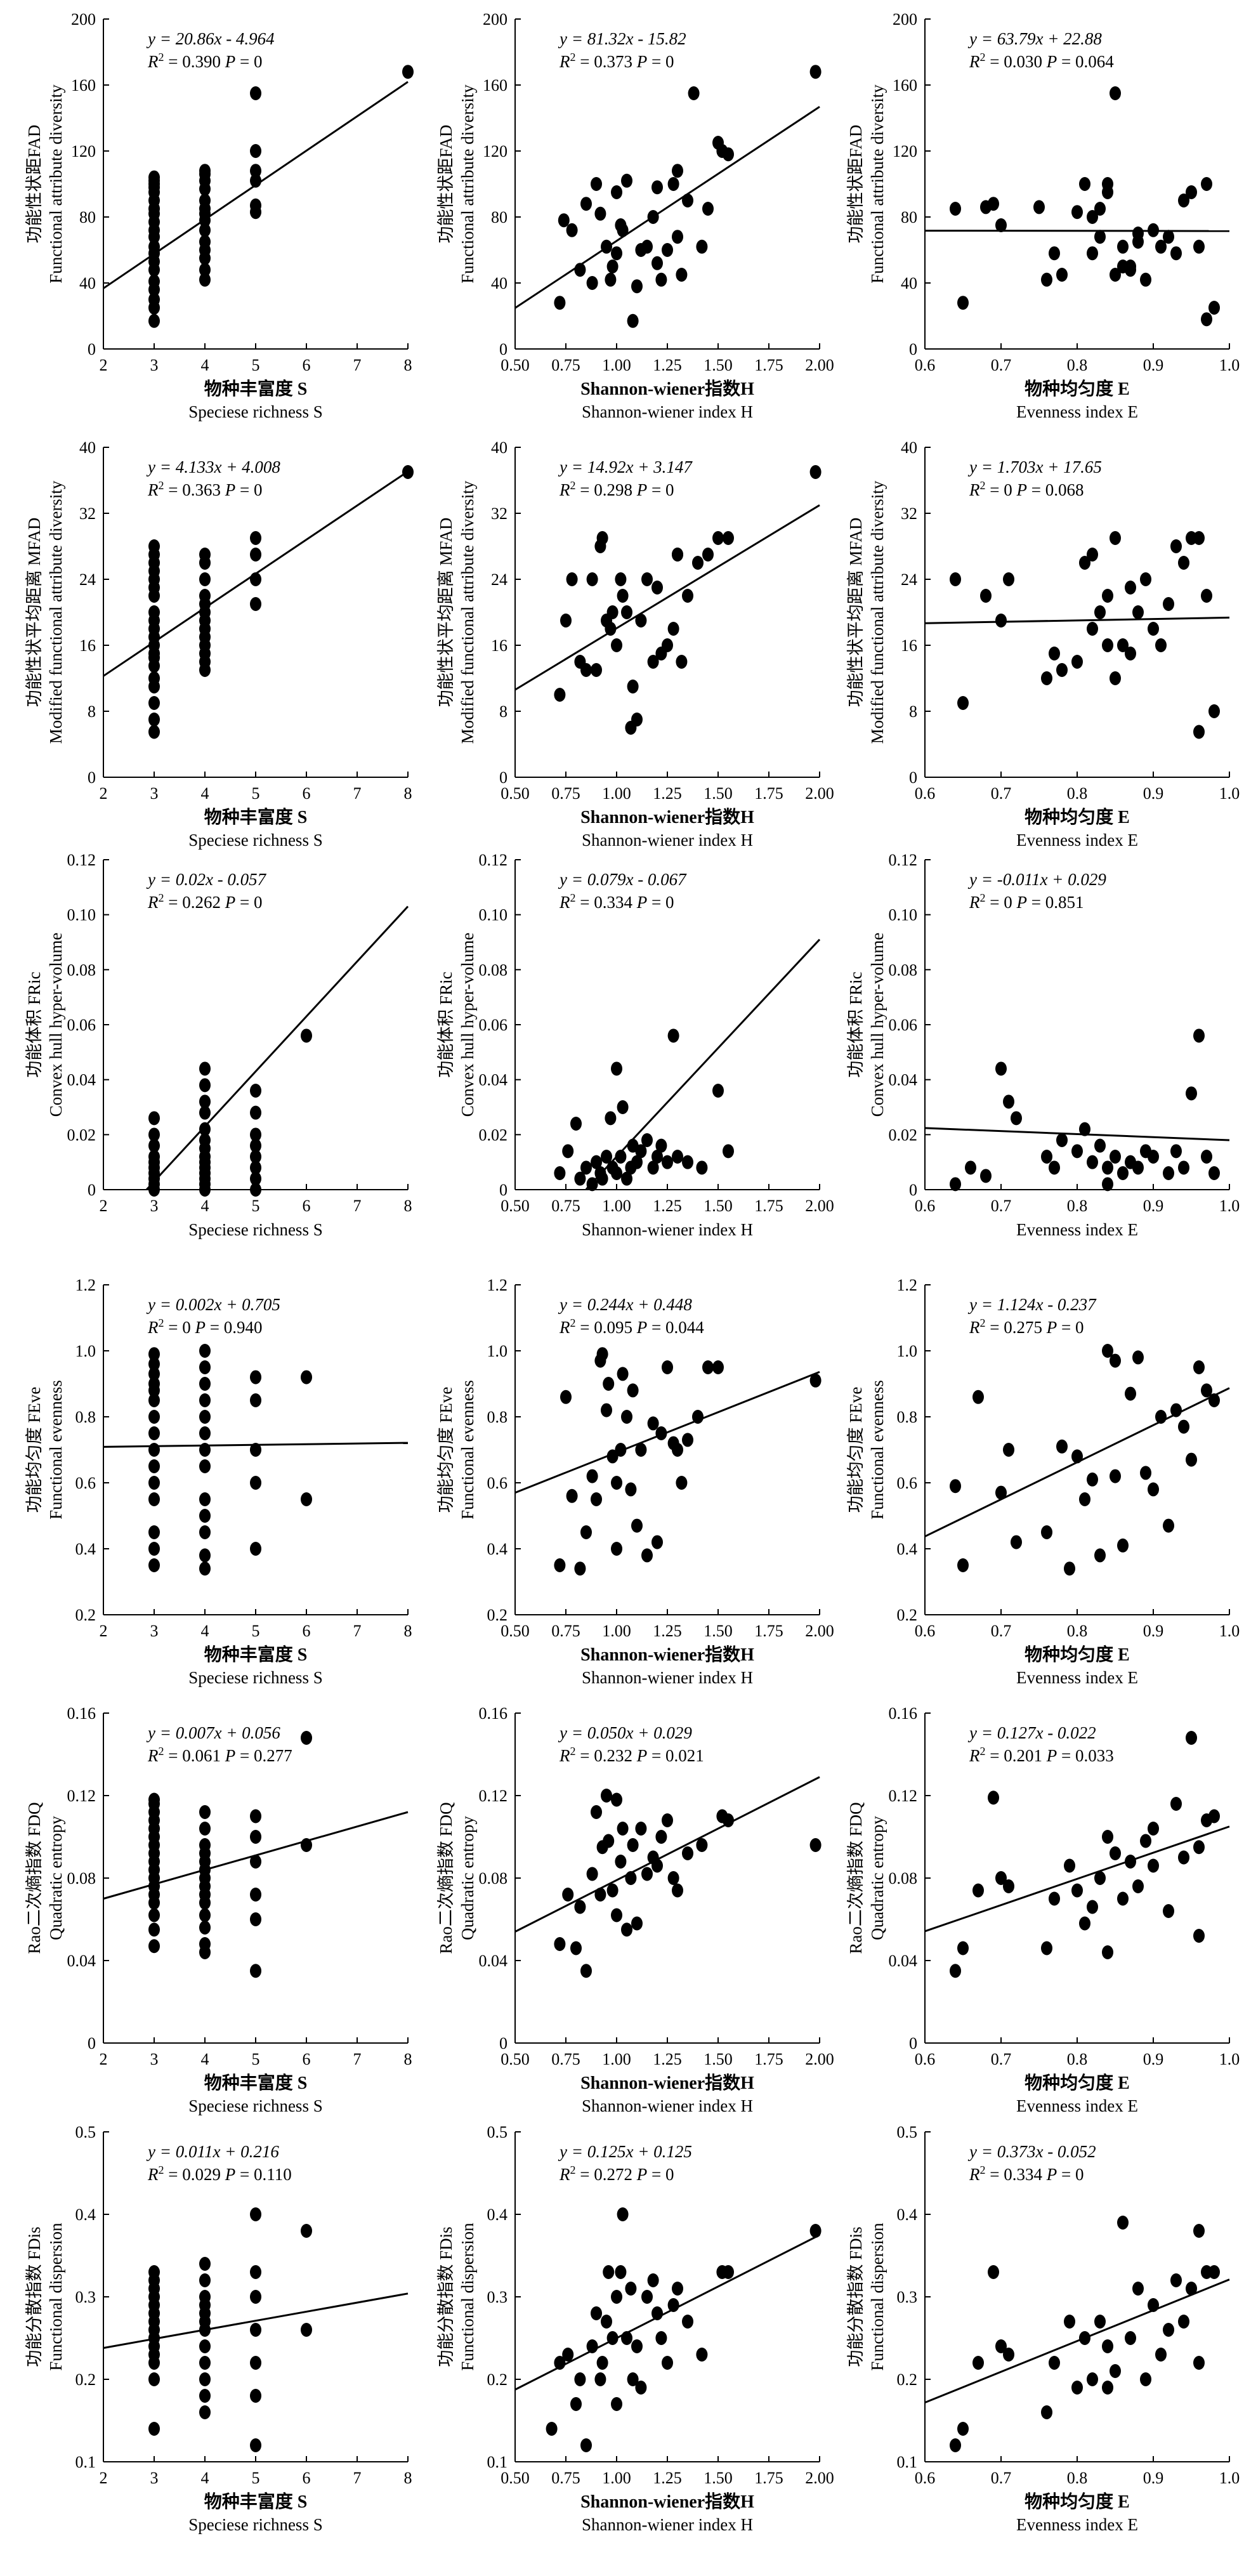  Describe the element at coordinates (81, 1961) in the screenshot. I see `y-tick-label: 0.04` at that location.